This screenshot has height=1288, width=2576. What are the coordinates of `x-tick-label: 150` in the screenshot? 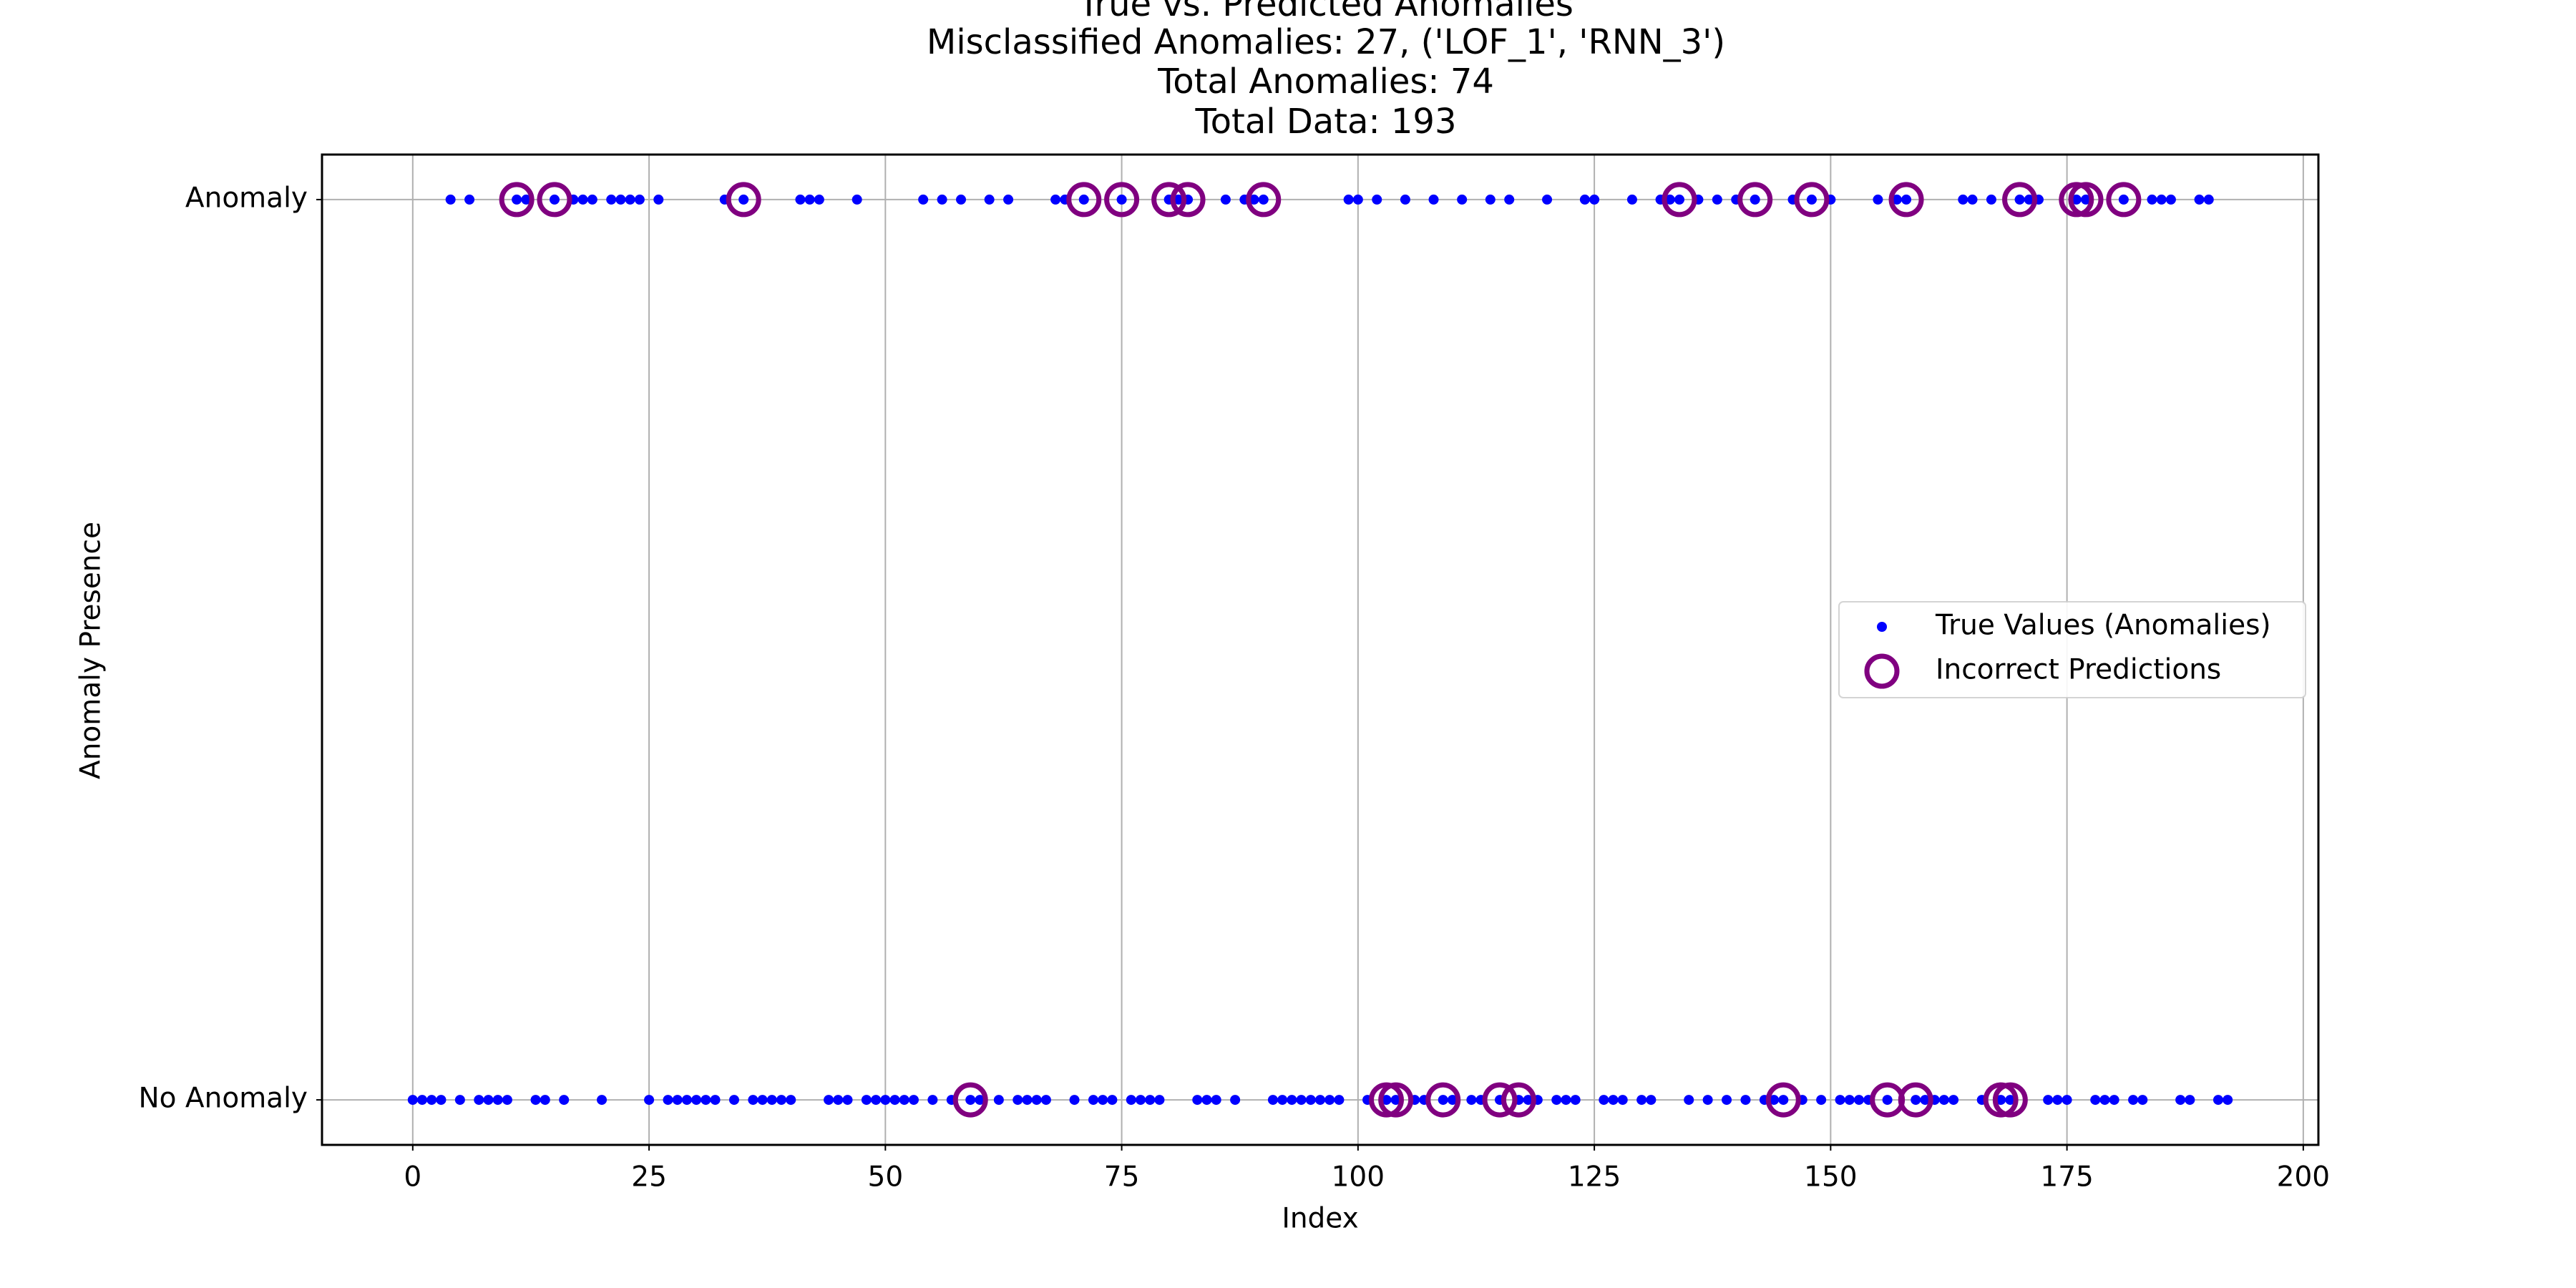 It's located at (1830, 1177).